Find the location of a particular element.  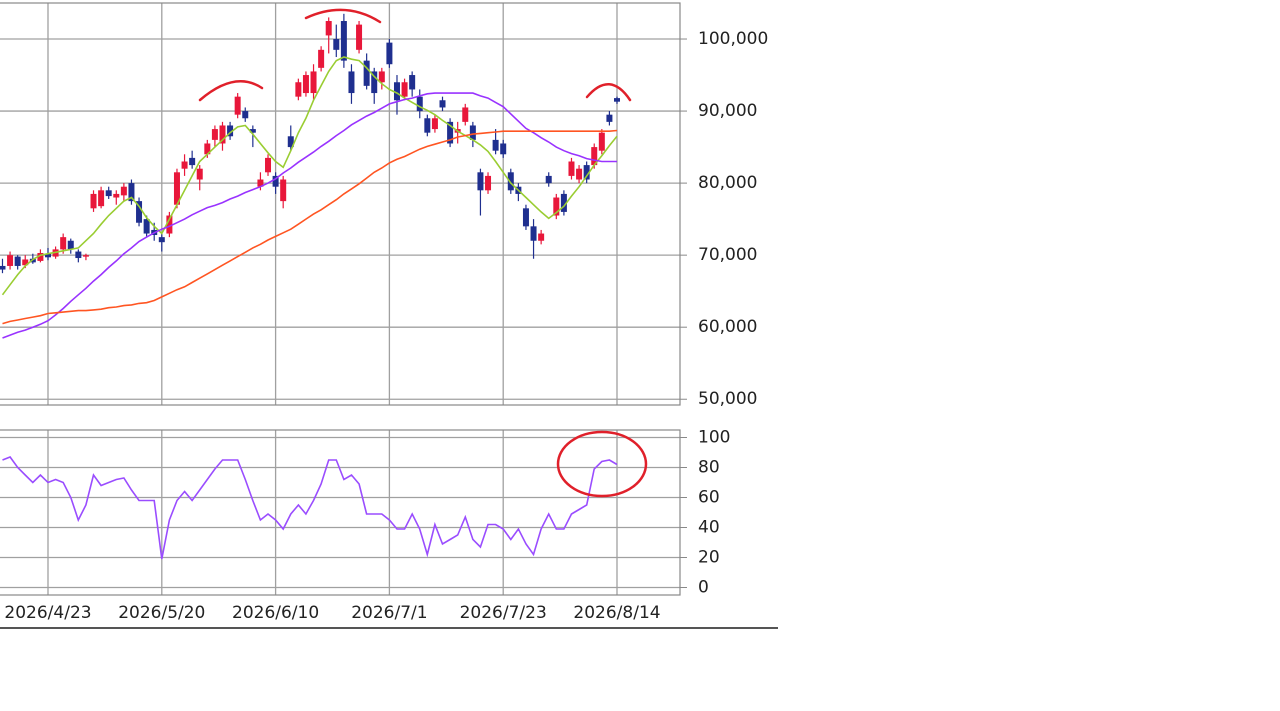

rsi-frame is located at coordinates (340, 512).